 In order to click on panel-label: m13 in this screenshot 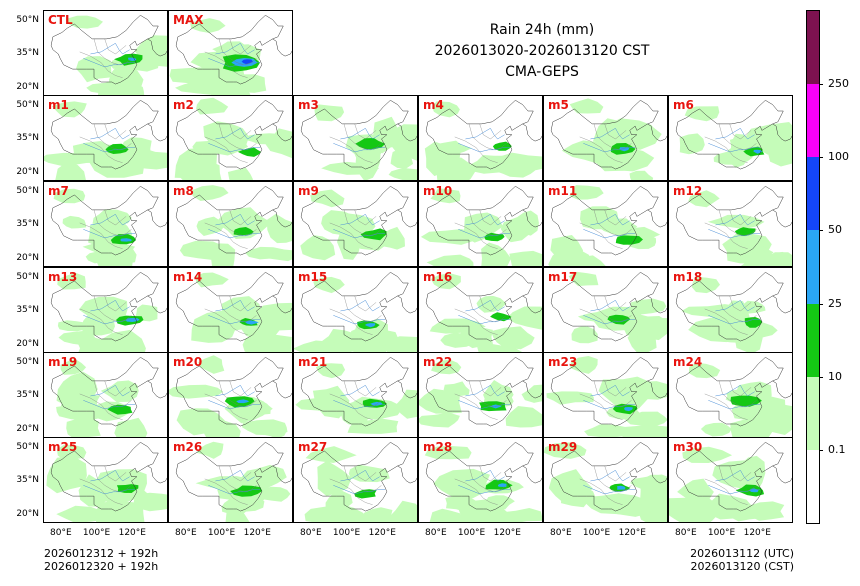, I will do `click(63, 277)`.